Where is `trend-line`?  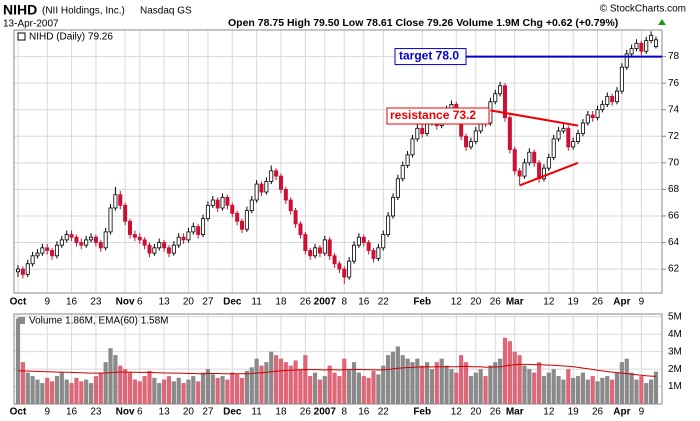 trend-line is located at coordinates (549, 174).